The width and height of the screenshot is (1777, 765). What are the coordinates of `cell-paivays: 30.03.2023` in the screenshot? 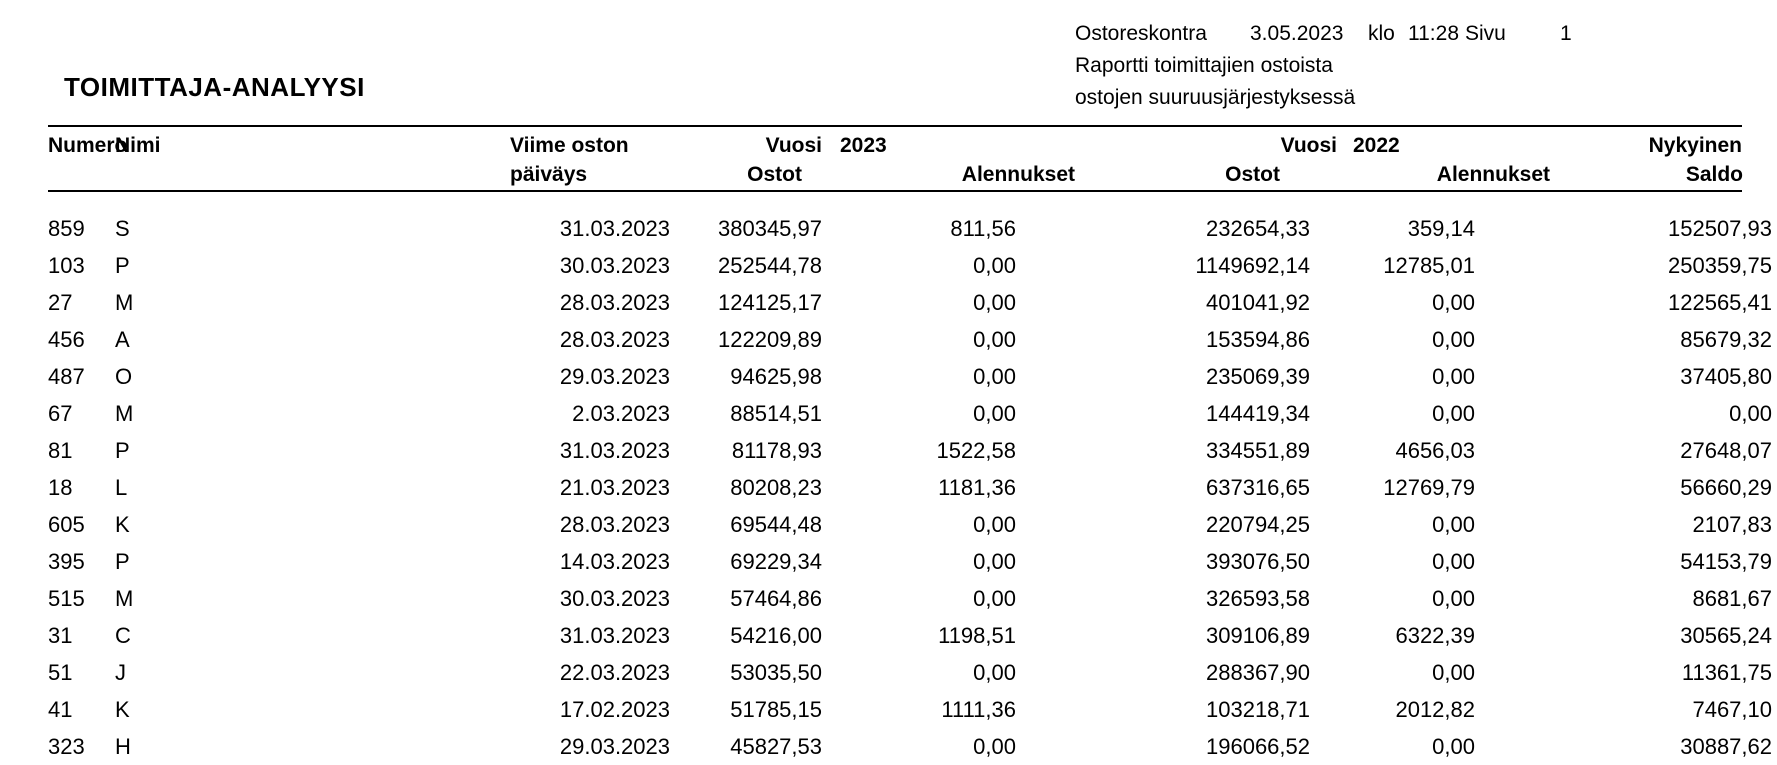 It's located at (614, 598).